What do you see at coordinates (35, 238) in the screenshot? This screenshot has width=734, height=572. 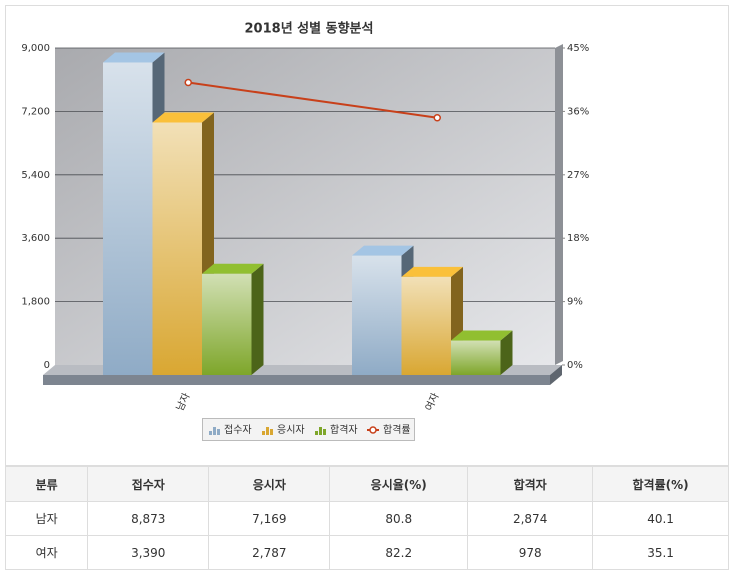 I see `y-tick-label: 3,600` at bounding box center [35, 238].